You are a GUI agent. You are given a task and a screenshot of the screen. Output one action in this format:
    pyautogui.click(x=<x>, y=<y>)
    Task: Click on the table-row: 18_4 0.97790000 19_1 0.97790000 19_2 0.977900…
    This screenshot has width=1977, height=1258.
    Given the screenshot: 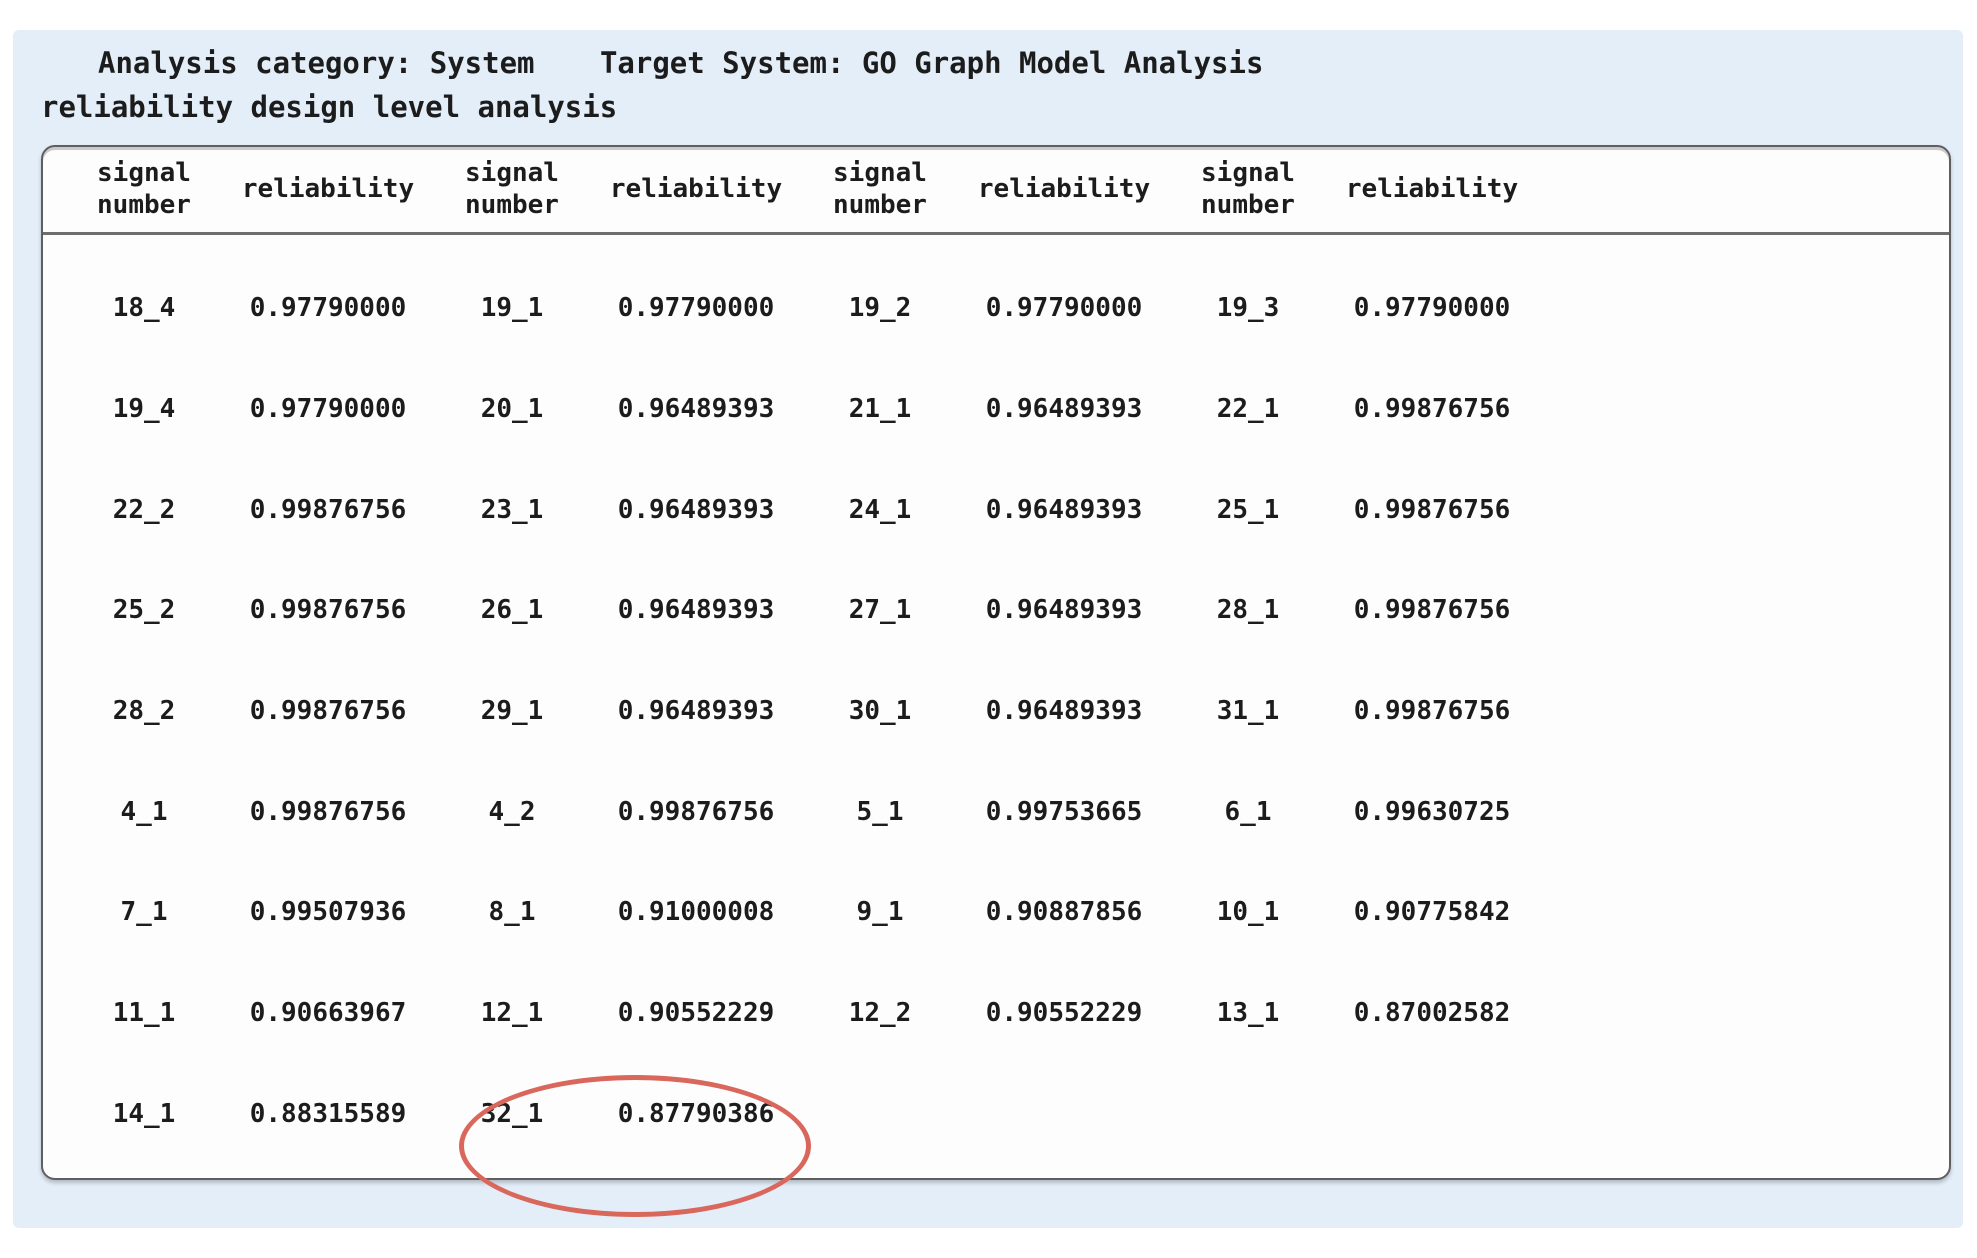 What is the action you would take?
    pyautogui.click(x=1018, y=308)
    